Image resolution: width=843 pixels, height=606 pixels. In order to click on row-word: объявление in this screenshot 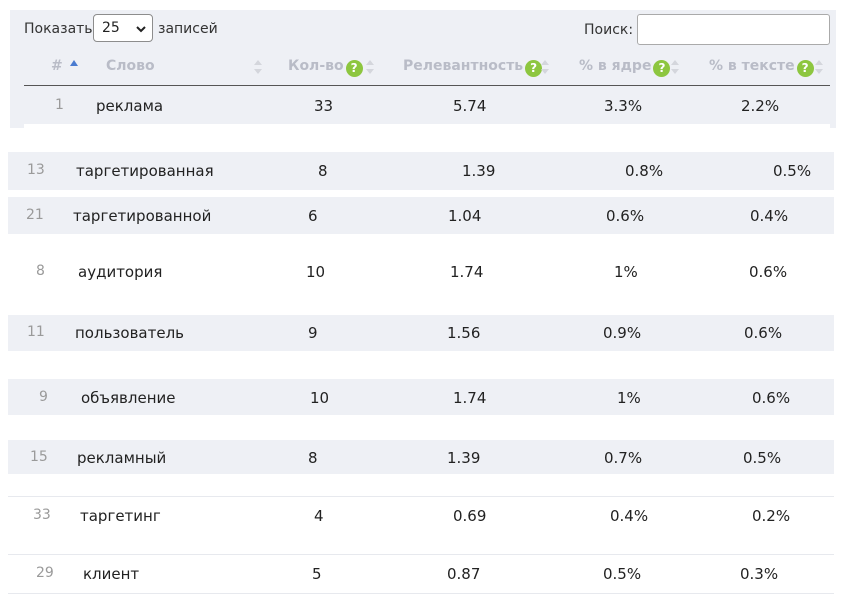, I will do `click(128, 398)`.